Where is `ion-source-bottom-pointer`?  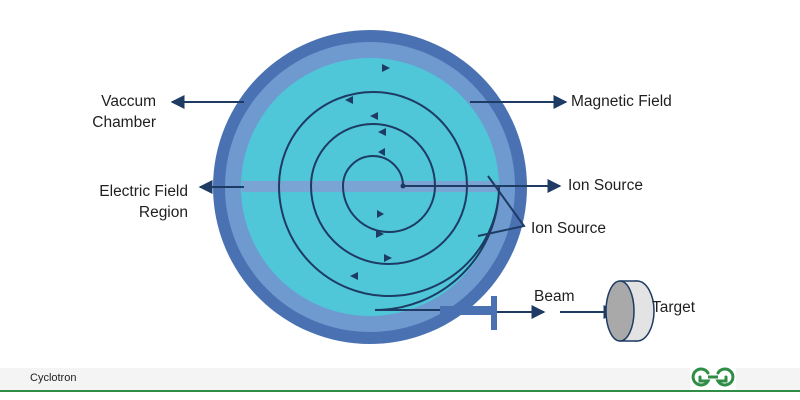 ion-source-bottom-pointer is located at coordinates (501, 206).